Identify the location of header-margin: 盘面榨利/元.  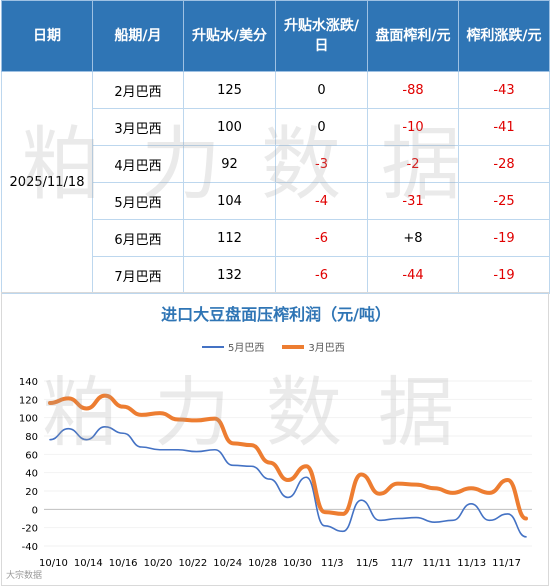
(413, 36).